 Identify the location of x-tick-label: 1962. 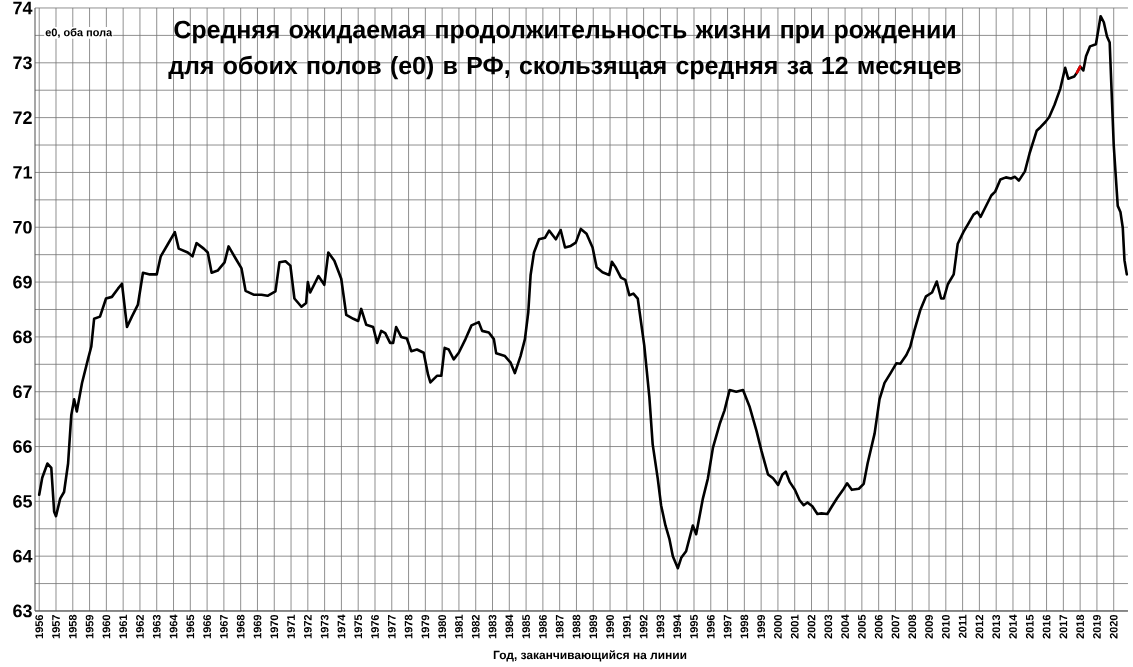
(140, 626).